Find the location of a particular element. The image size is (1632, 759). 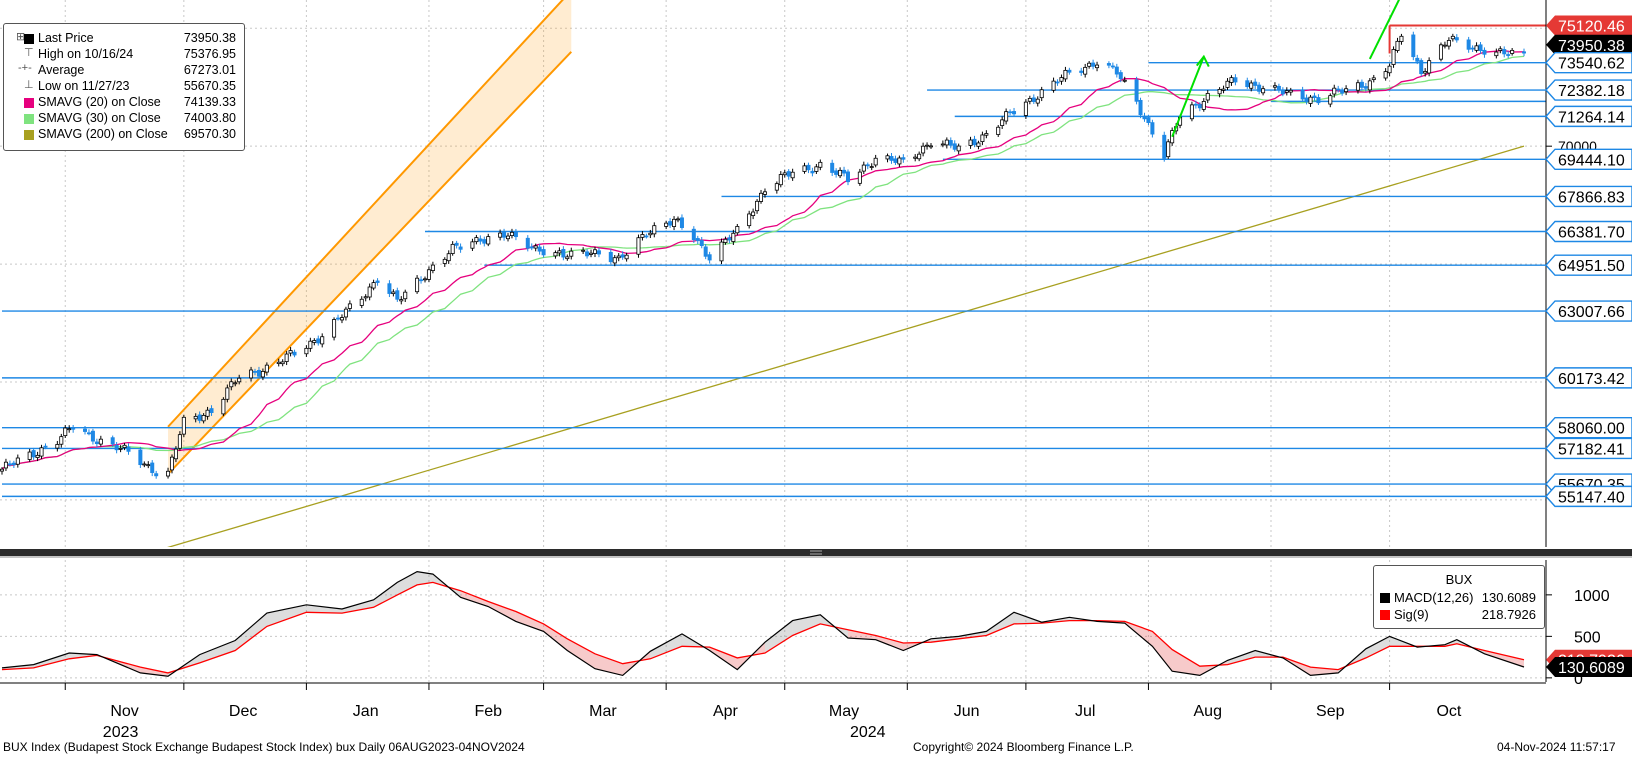

legend-row-last-price: ⊞ Last Price 73950.38 is located at coordinates (124, 39).